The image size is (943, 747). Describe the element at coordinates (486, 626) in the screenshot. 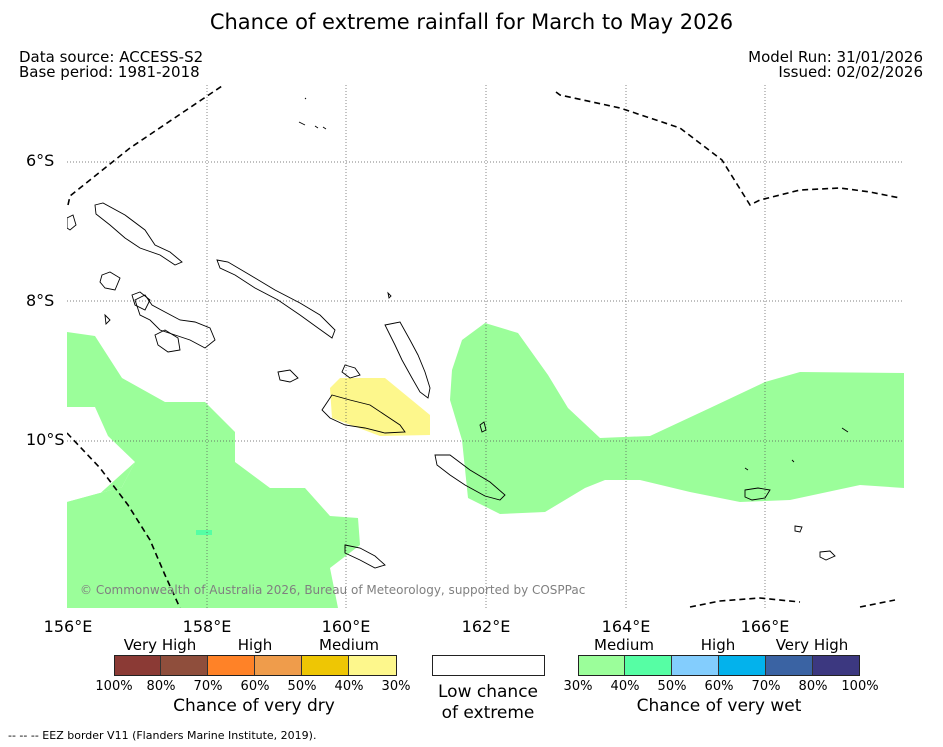

I see `lon-label-162e: 162°E` at that location.